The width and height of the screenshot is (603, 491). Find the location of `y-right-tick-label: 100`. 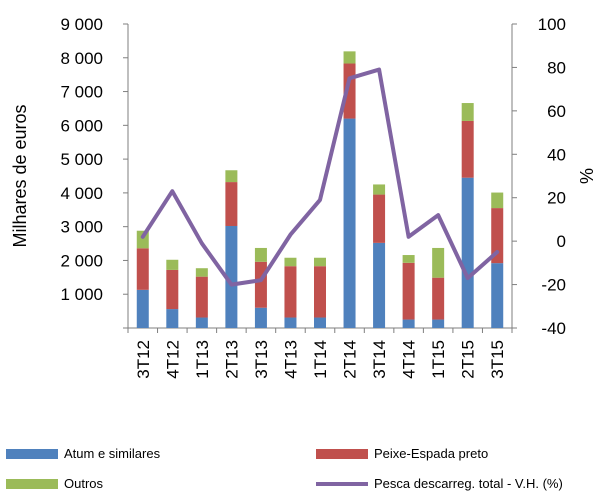

y-right-tick-label: 100 is located at coordinates (552, 24).